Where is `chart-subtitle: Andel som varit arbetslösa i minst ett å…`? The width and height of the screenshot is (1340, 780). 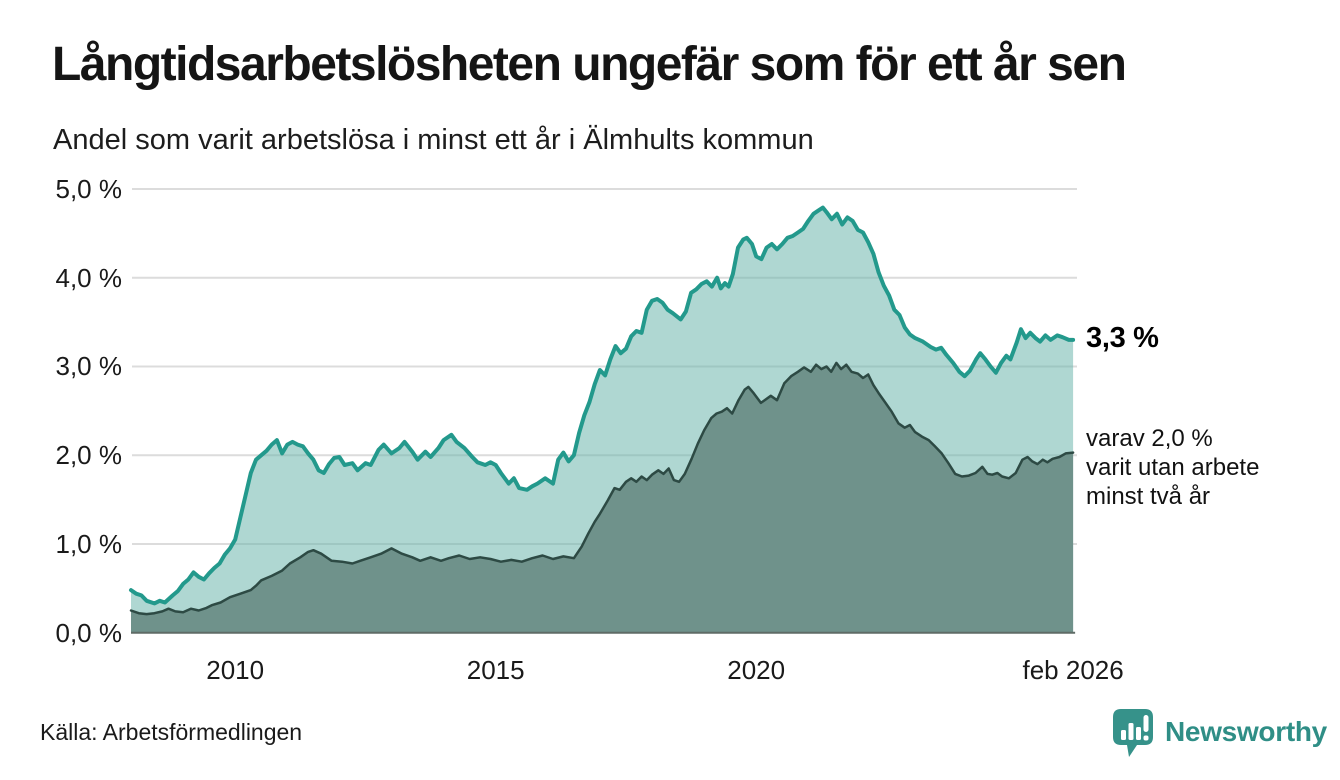
chart-subtitle: Andel som varit arbetslösa i minst ett å… is located at coordinates (433, 140).